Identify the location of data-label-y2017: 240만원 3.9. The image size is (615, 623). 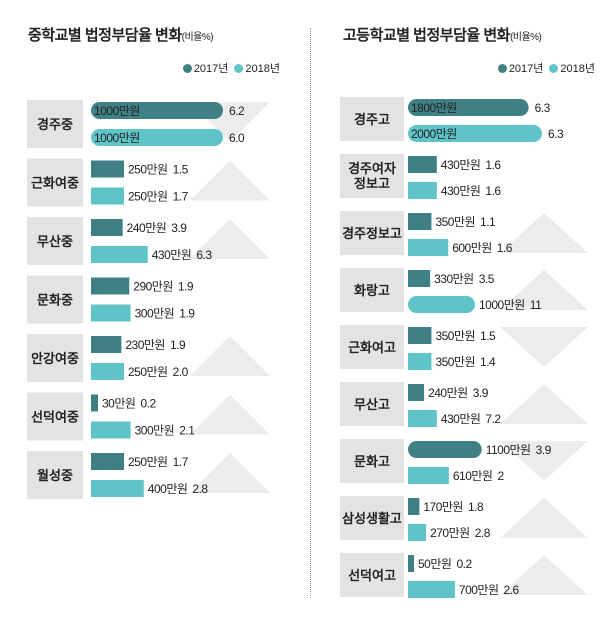
(157, 228).